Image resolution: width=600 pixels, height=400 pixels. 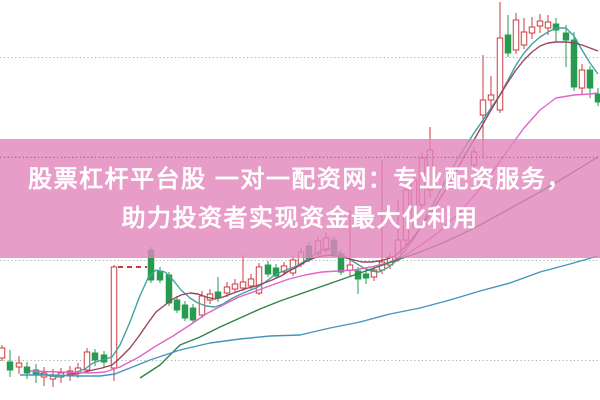 I want to click on banner-title-line2: 助力投资者实现资金最大化利用, so click(x=300, y=218).